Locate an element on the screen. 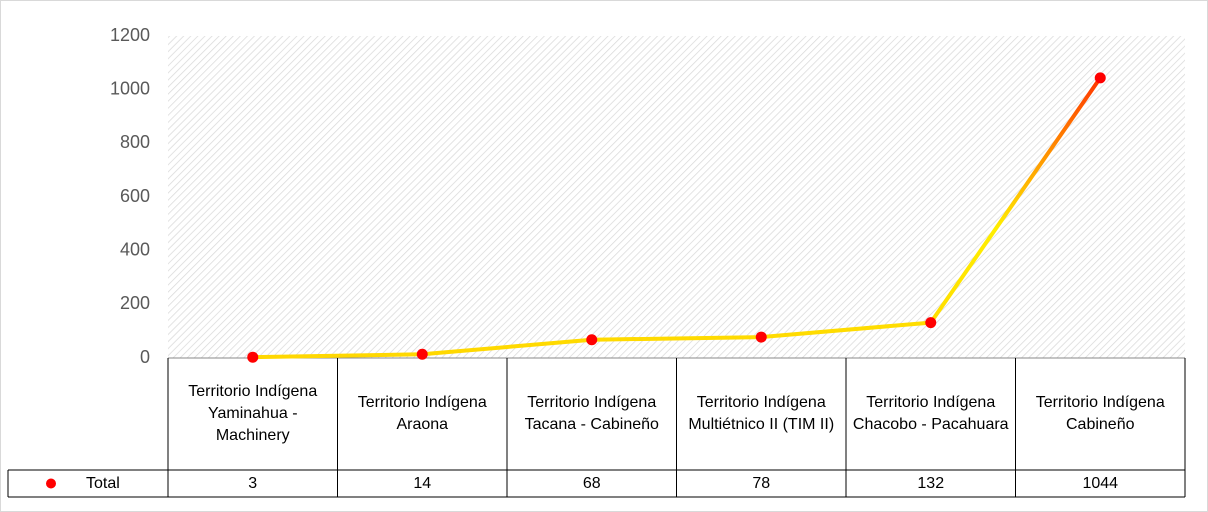 This screenshot has height=512, width=1208. x-tick-label: Territorio Indígena Cabineño is located at coordinates (1100, 413).